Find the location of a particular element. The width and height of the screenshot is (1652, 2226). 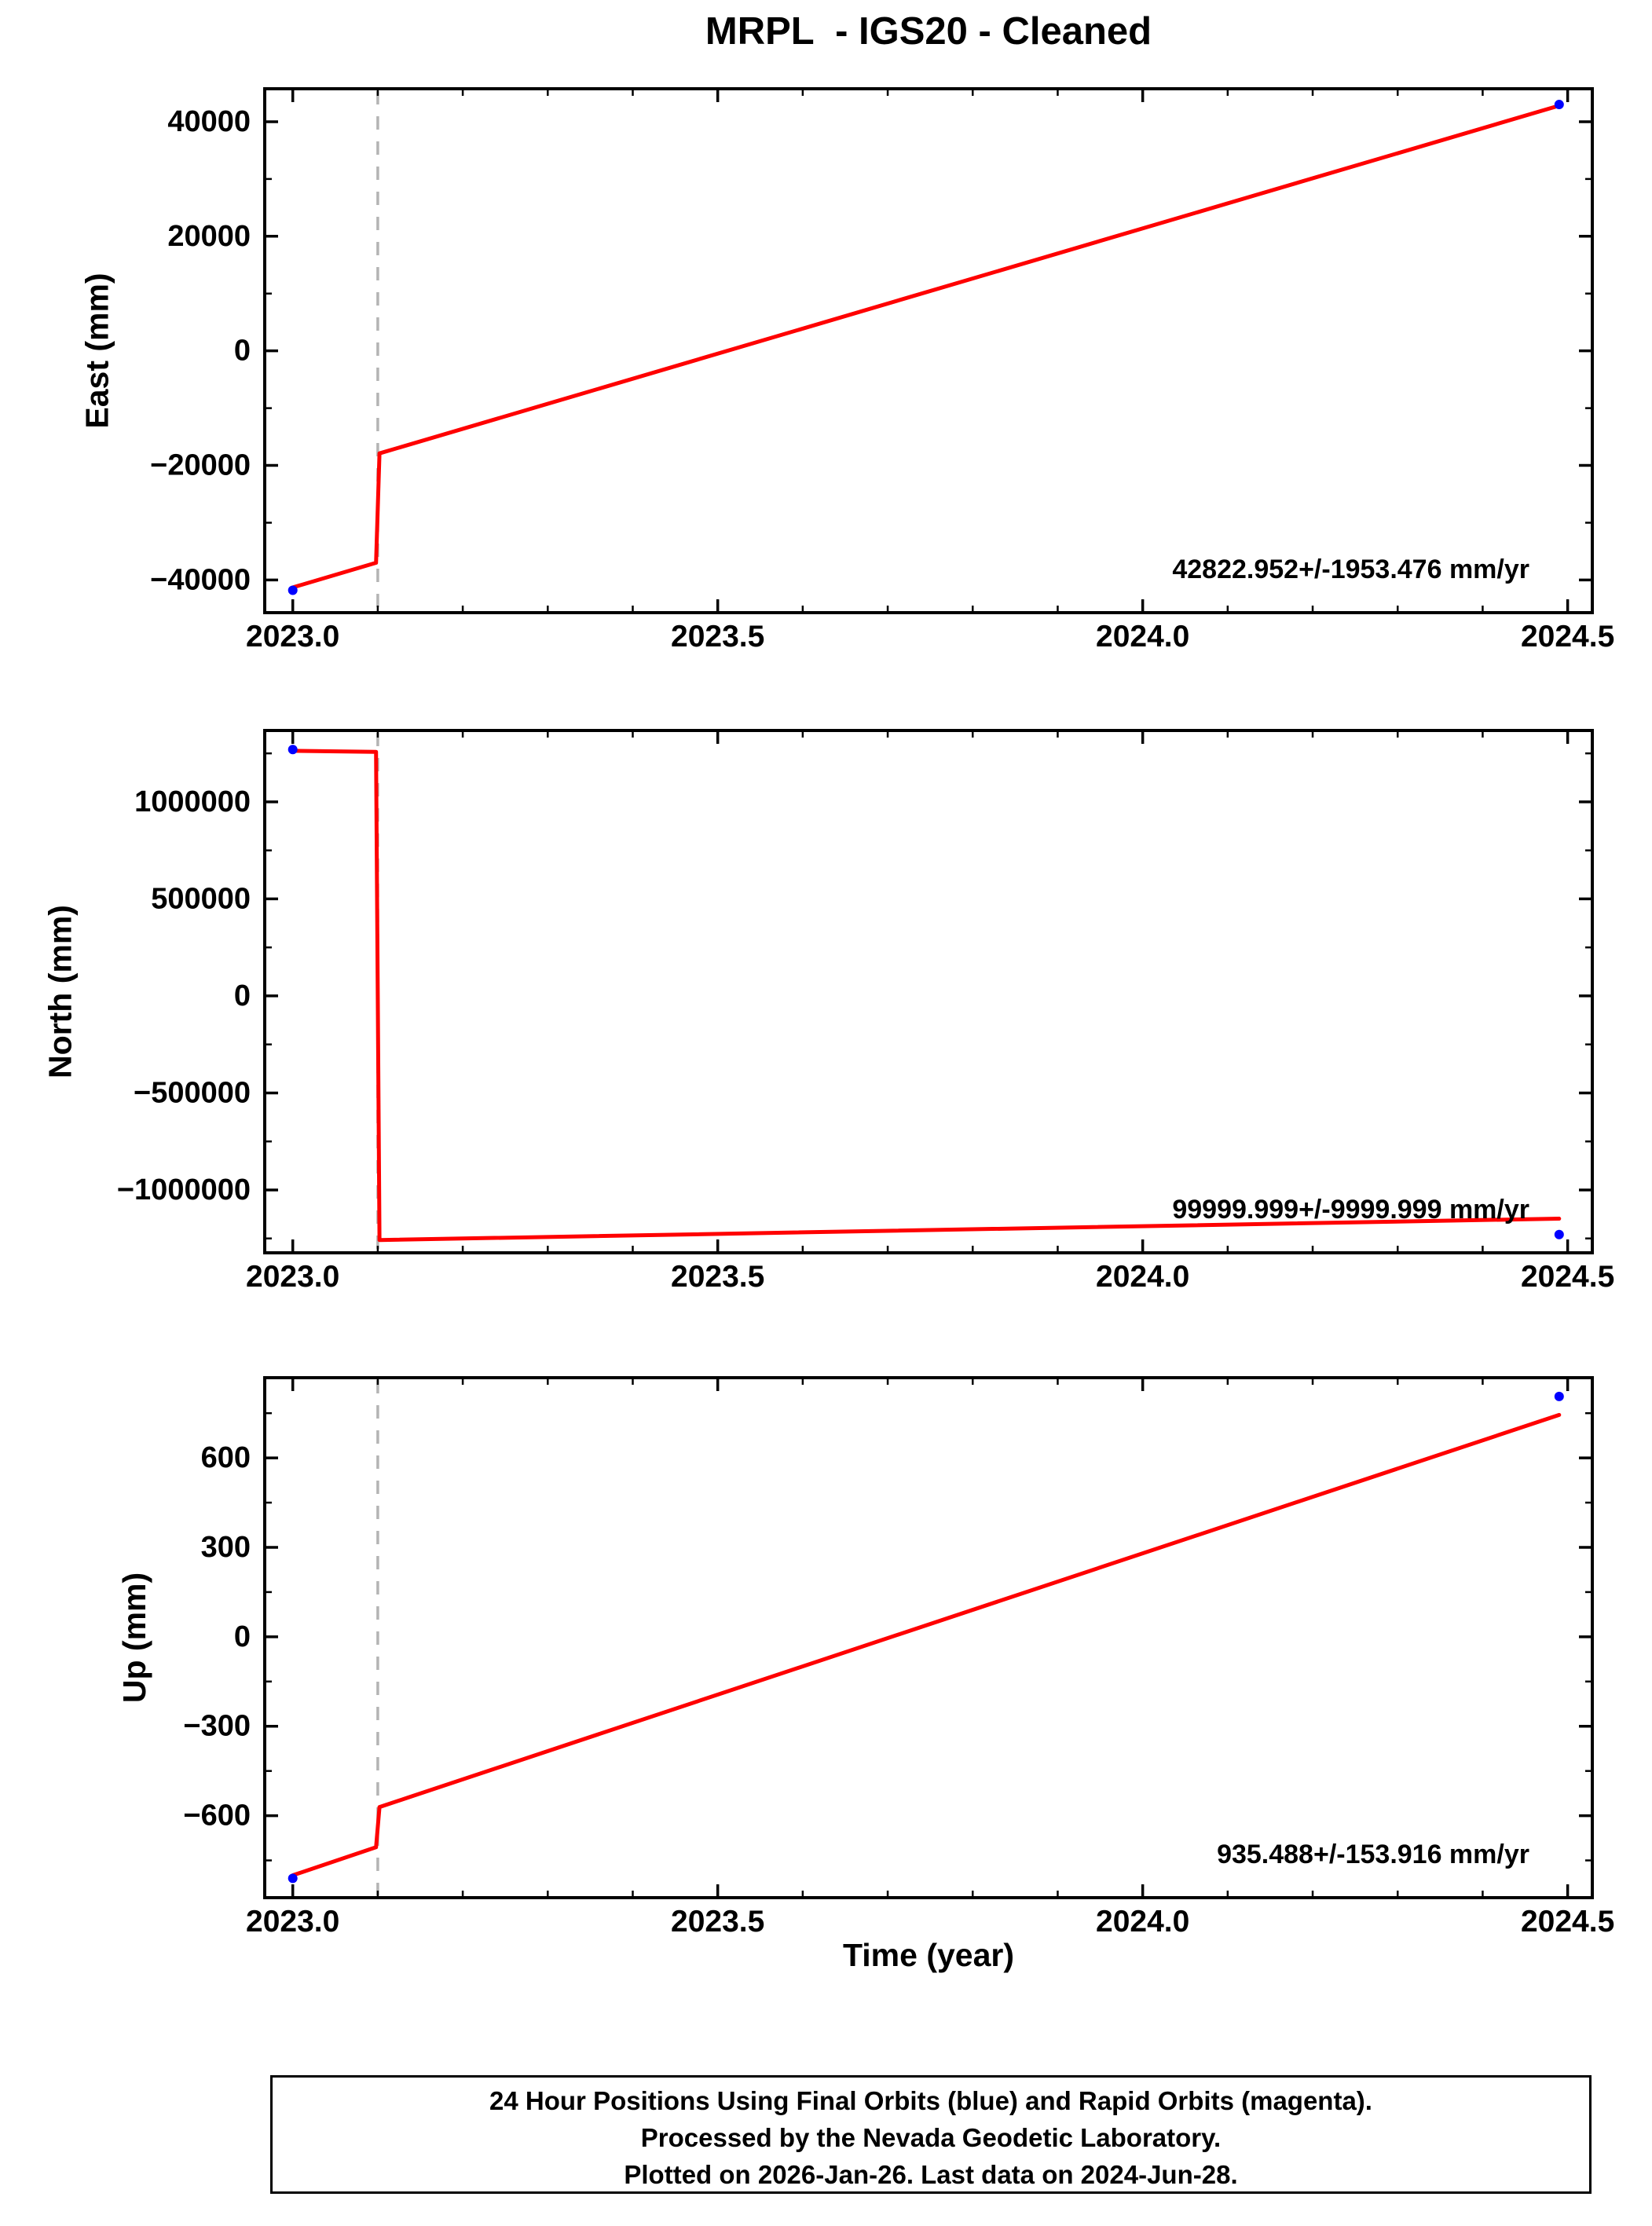

up-x-tick-label: 2023.5 is located at coordinates (717, 1922).